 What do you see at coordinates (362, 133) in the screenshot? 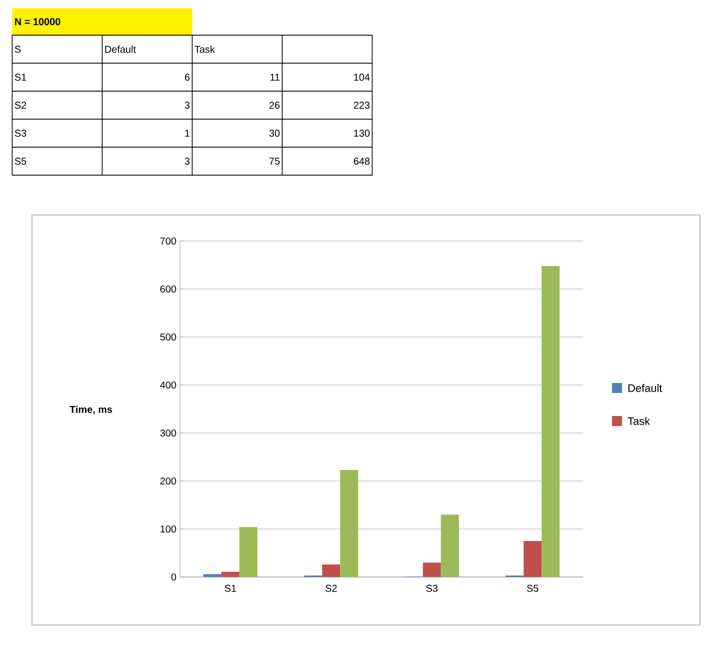
I see `text: 130` at bounding box center [362, 133].